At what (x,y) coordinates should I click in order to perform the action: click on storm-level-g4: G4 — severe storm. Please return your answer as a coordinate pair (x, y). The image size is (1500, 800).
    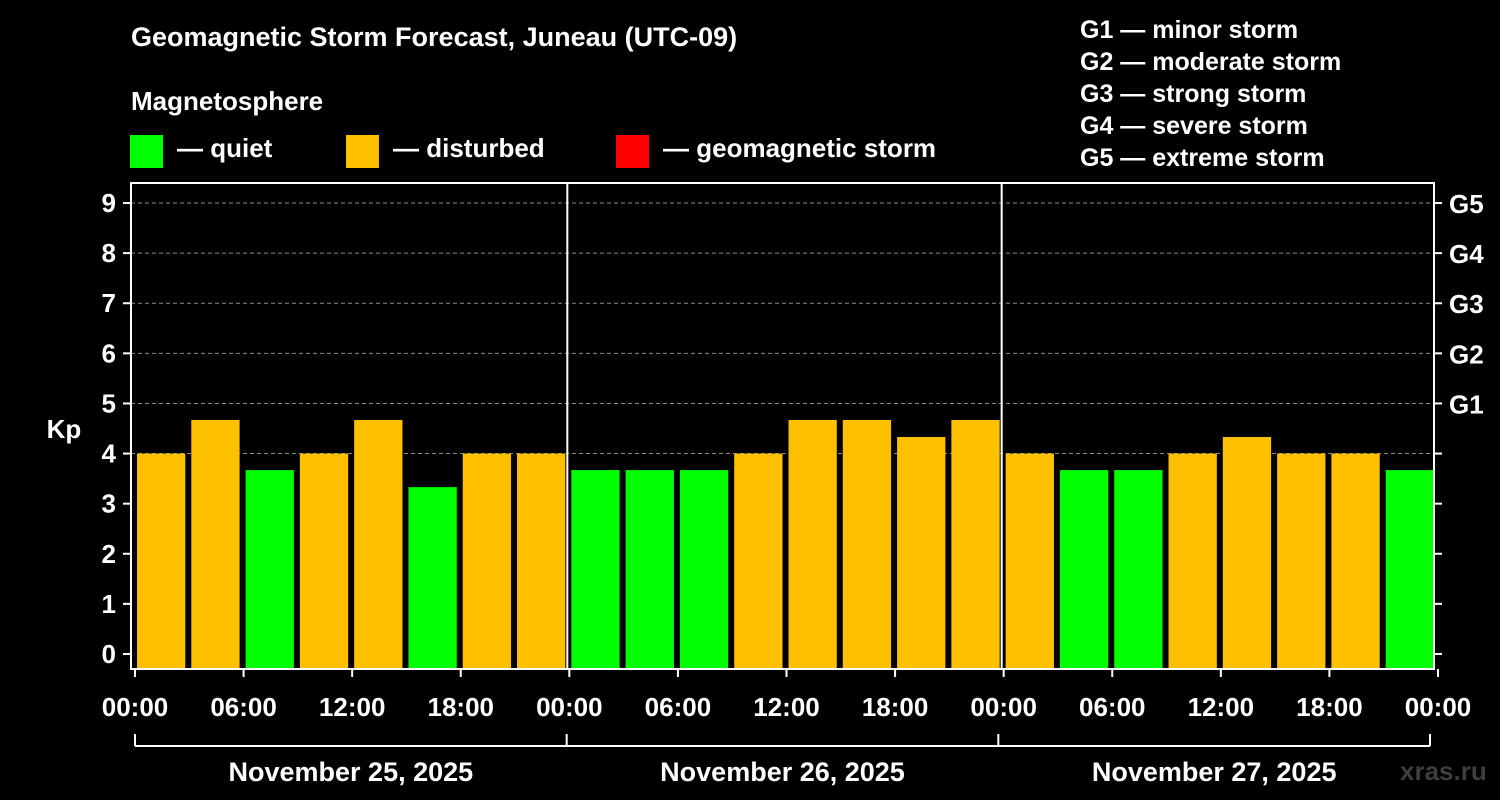
    Looking at the image, I should click on (1194, 126).